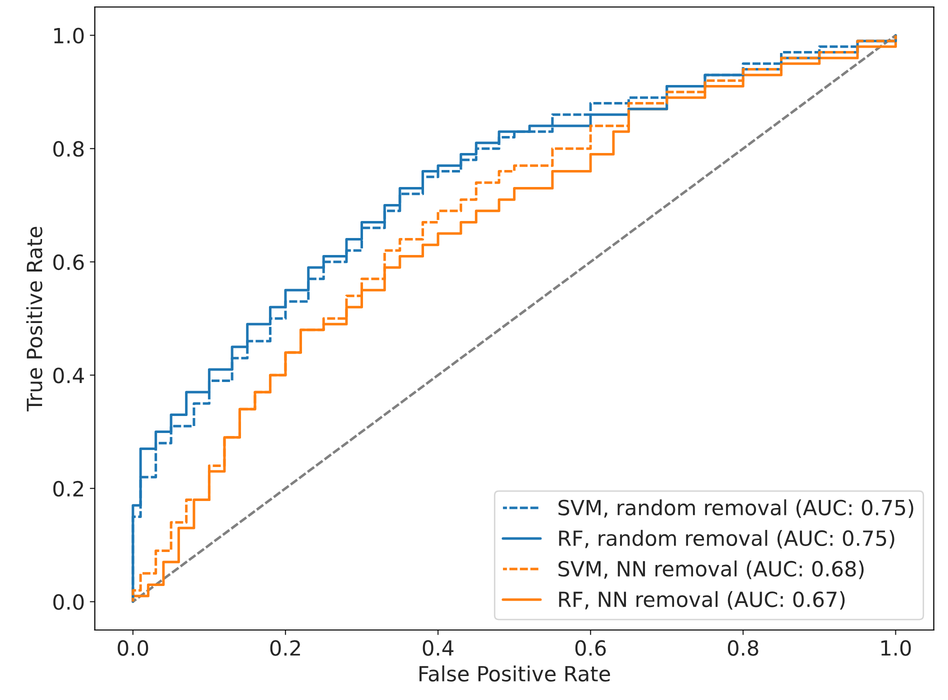  What do you see at coordinates (726, 539) in the screenshot?
I see `legend-label: RF, random removal (AUC: 0.75)` at bounding box center [726, 539].